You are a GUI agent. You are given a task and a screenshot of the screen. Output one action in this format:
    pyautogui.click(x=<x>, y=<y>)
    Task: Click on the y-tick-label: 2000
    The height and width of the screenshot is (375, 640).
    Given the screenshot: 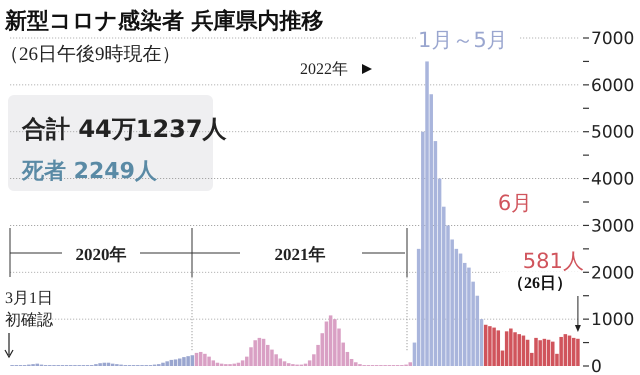 What is the action you would take?
    pyautogui.click(x=612, y=273)
    